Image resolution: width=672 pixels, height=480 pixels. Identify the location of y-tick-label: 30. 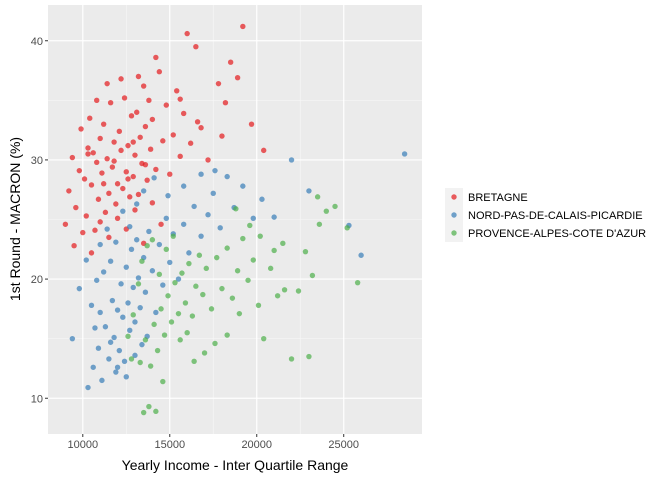
(37, 161).